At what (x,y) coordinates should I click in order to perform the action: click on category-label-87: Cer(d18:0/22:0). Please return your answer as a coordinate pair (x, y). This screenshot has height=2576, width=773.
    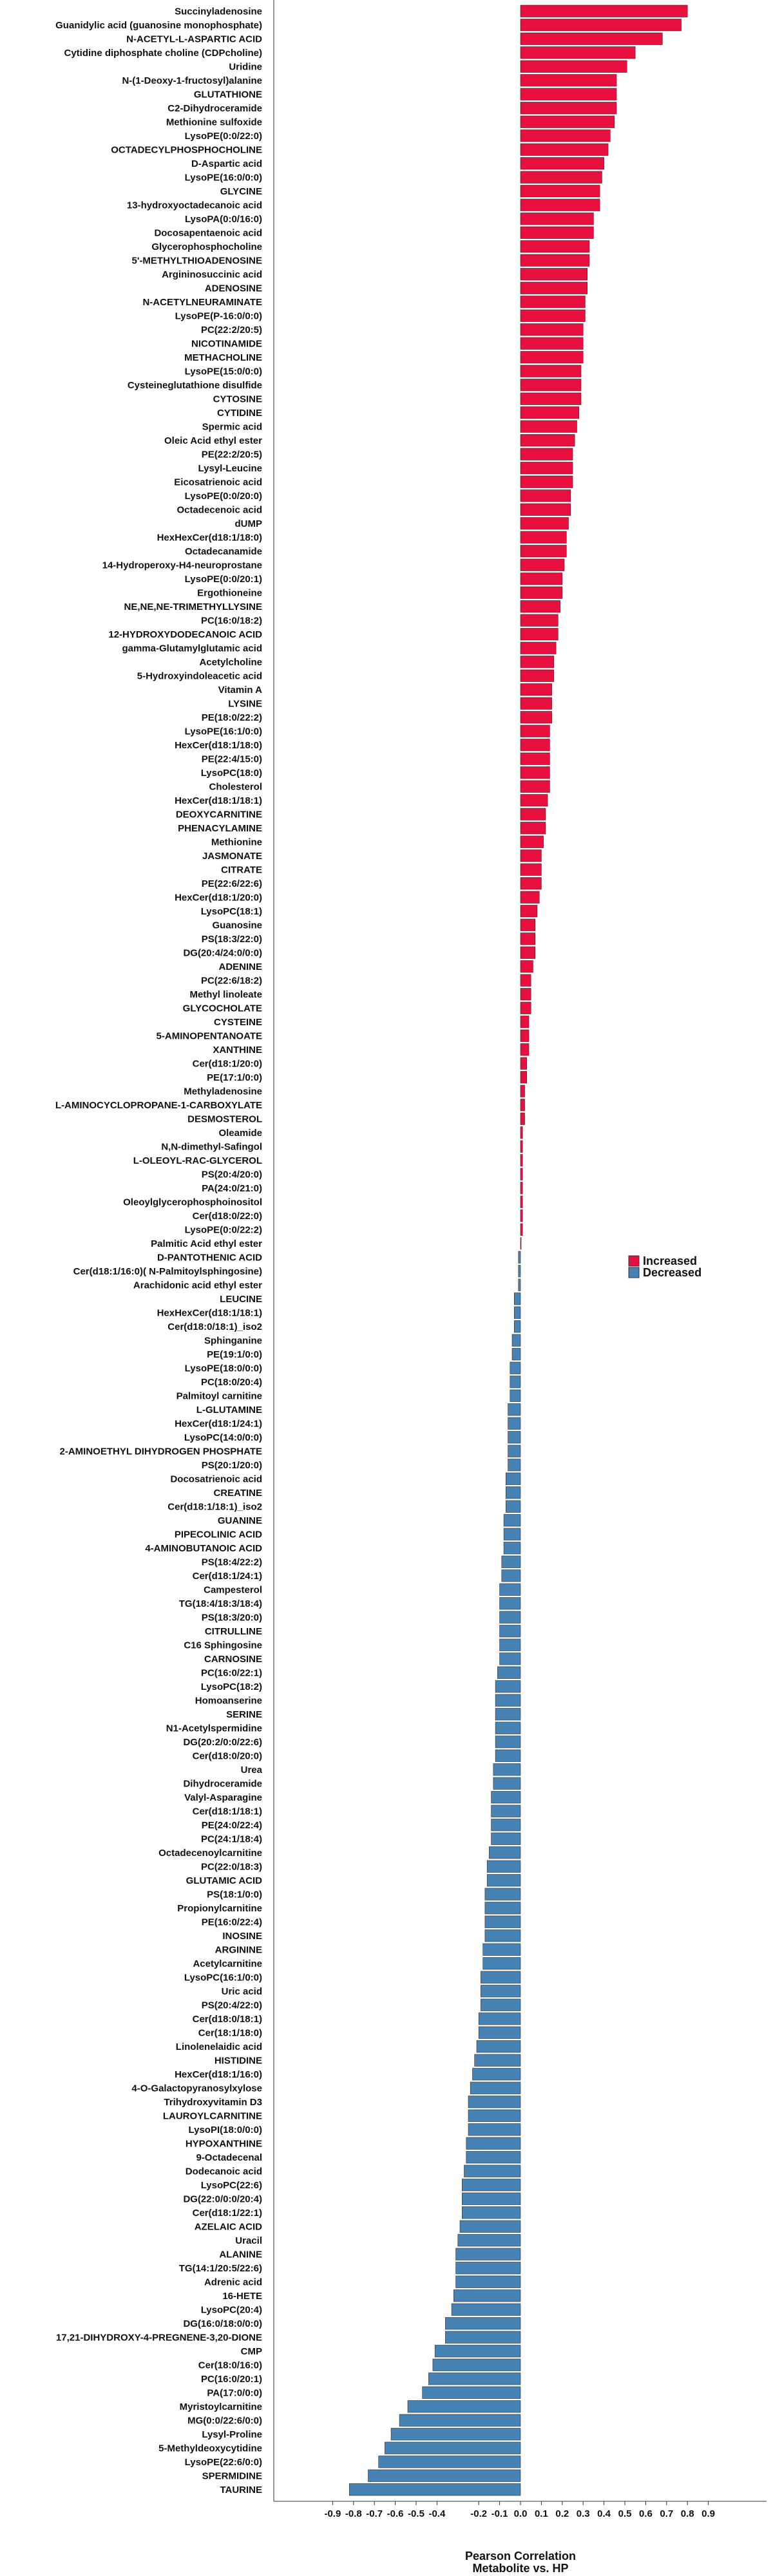
    Looking at the image, I should click on (227, 1217).